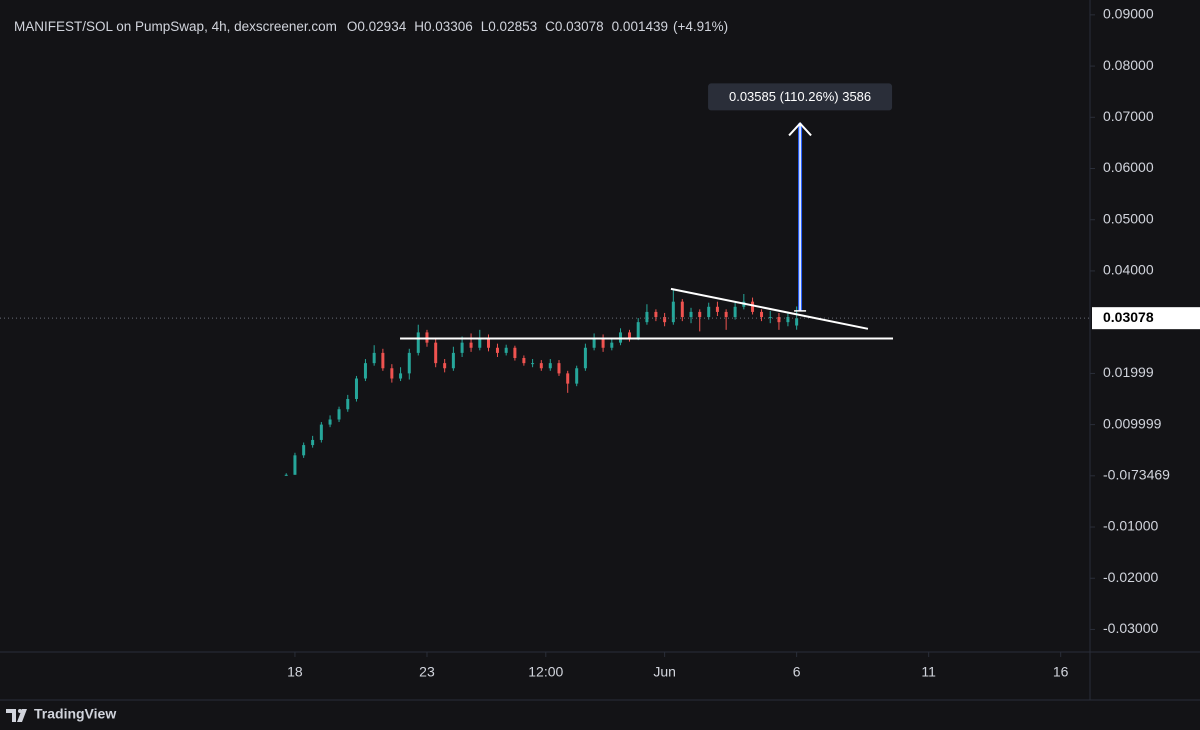 The width and height of the screenshot is (1200, 730). What do you see at coordinates (1130, 577) in the screenshot?
I see `y-tick-label: -0.02000` at bounding box center [1130, 577].